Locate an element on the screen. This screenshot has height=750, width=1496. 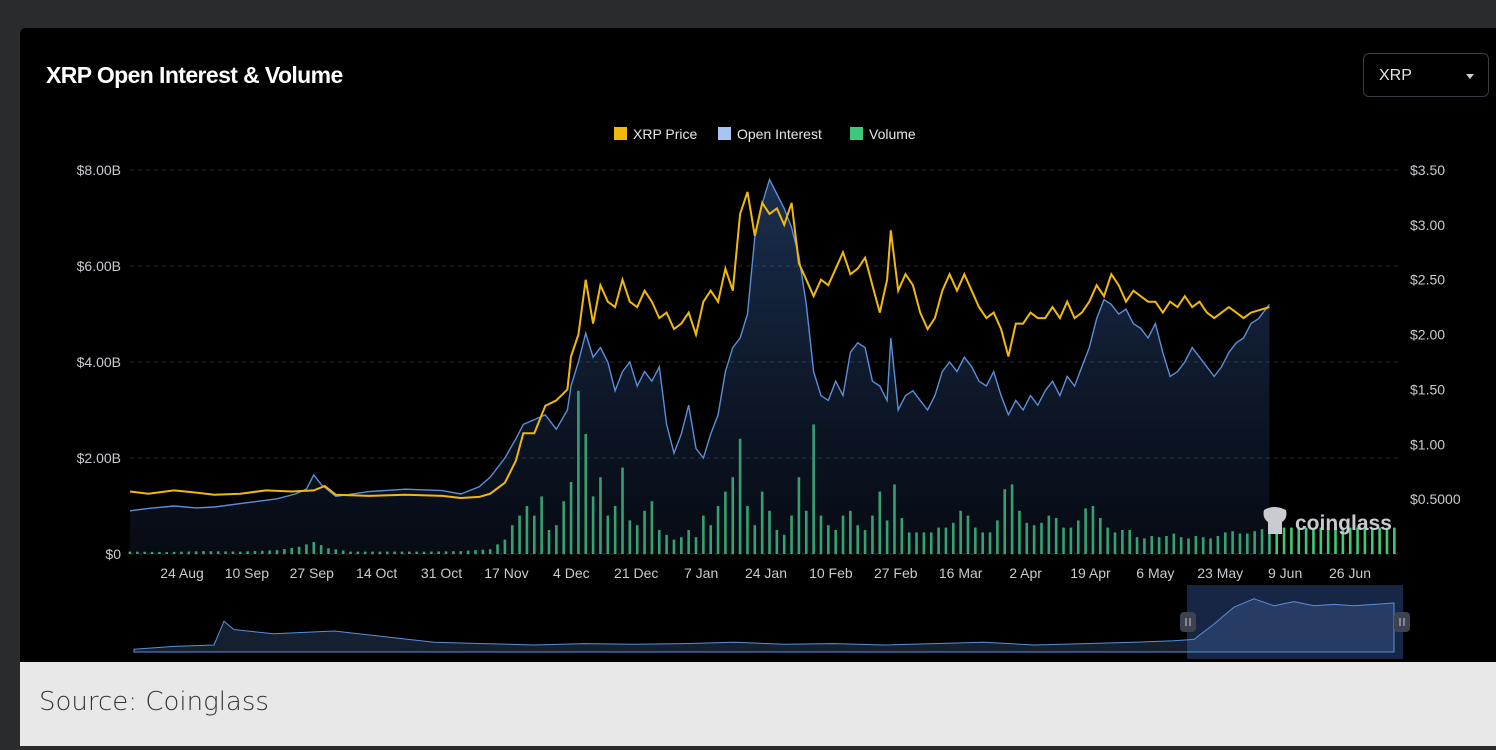
y-left-tick-label: $2.00B is located at coordinates (99, 458).